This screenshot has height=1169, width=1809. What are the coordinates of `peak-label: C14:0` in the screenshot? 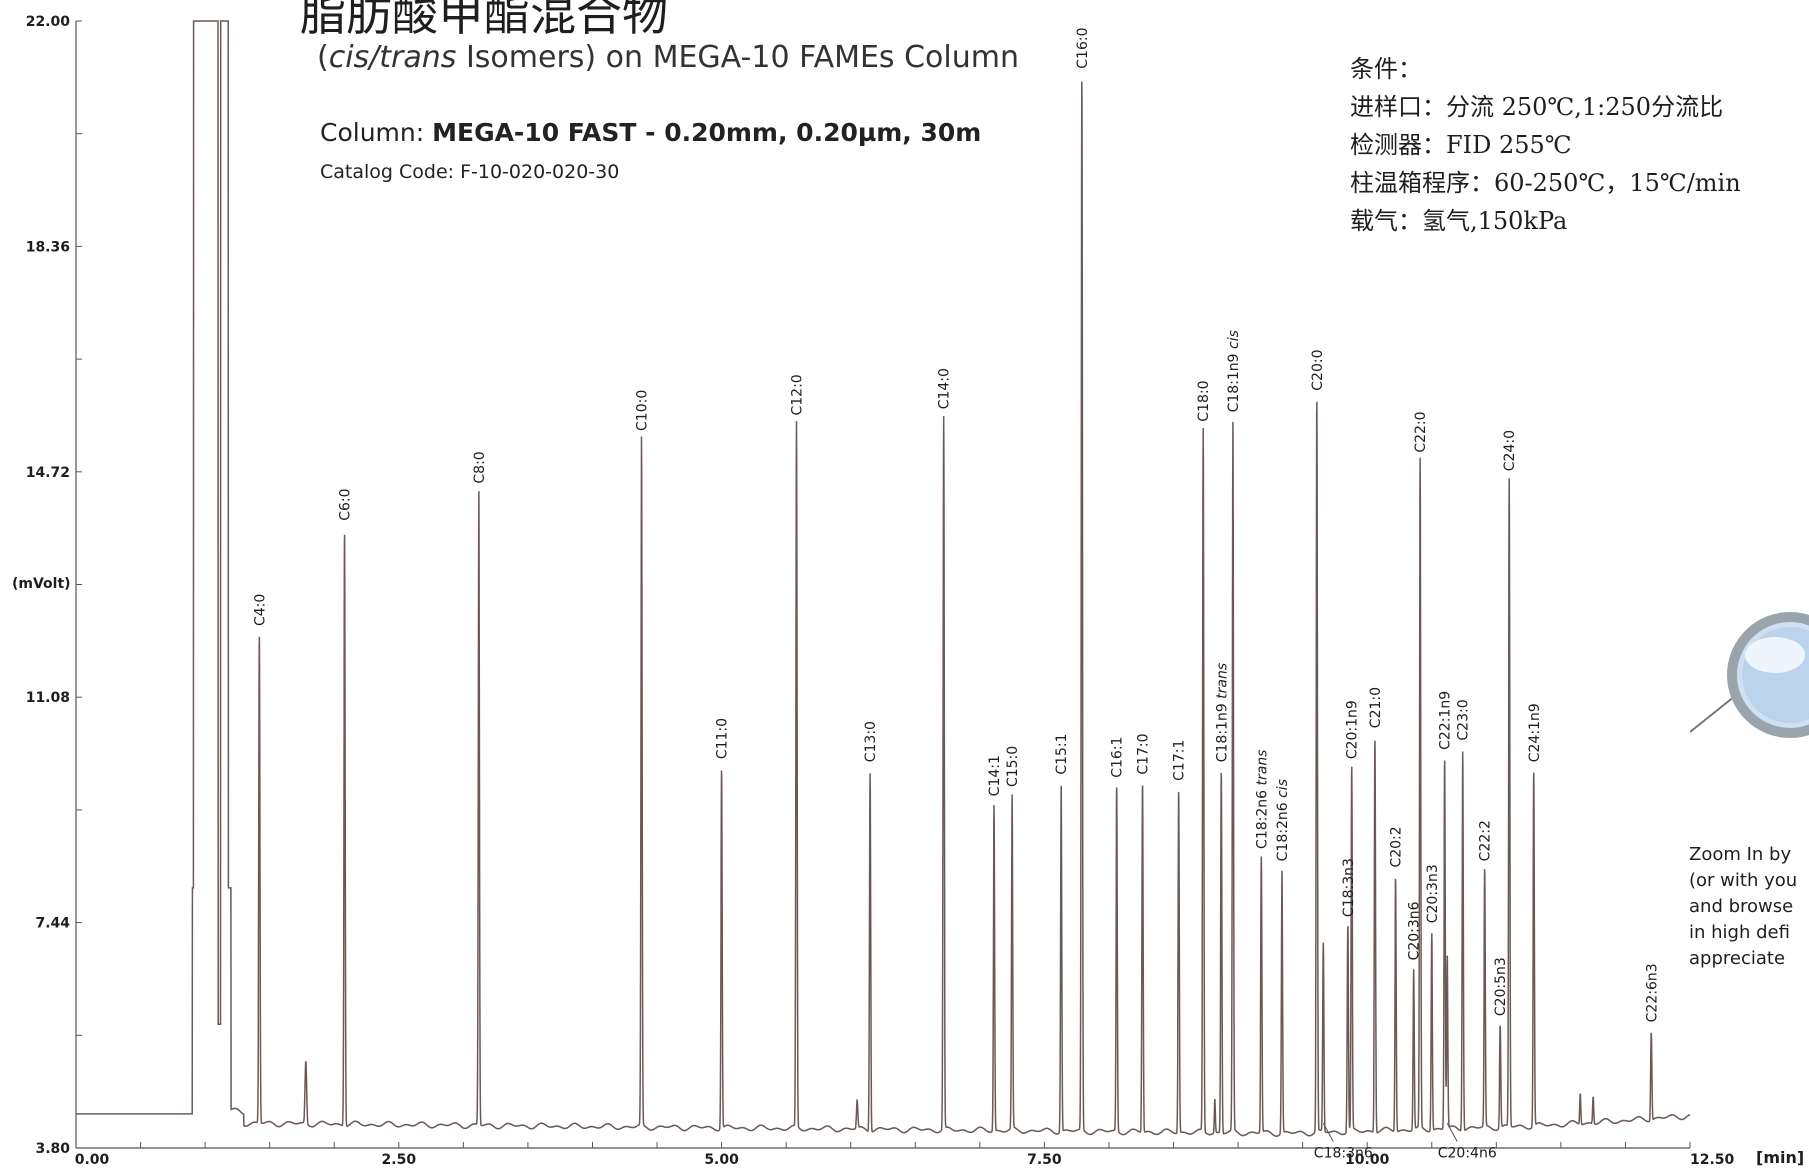 It's located at (945, 388).